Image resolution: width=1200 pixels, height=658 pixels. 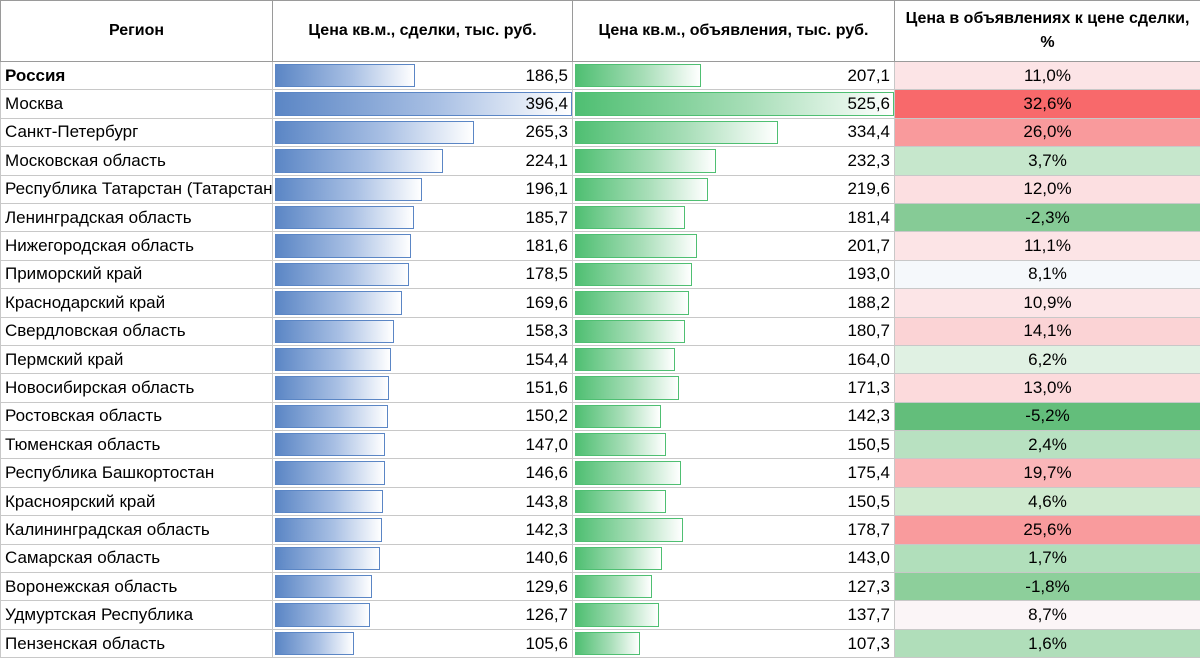 I want to click on deal-price-value: 181,6, so click(x=548, y=245).